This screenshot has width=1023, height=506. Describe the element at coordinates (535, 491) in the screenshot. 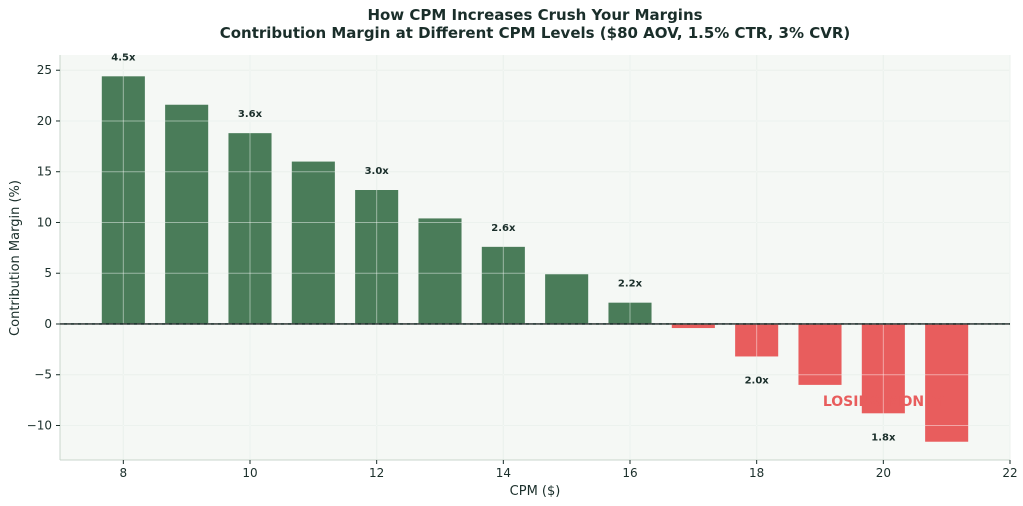

I see `x-axis-label: CPM ($)` at that location.